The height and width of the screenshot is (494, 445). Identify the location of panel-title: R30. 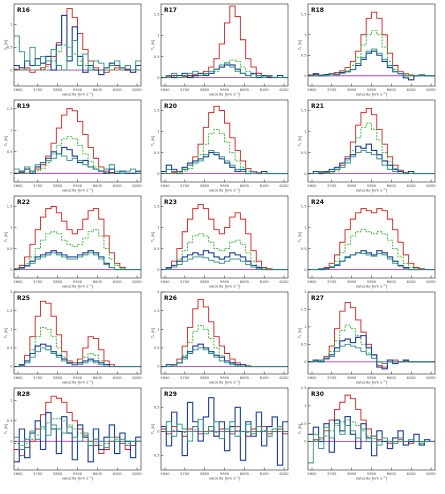
(317, 394).